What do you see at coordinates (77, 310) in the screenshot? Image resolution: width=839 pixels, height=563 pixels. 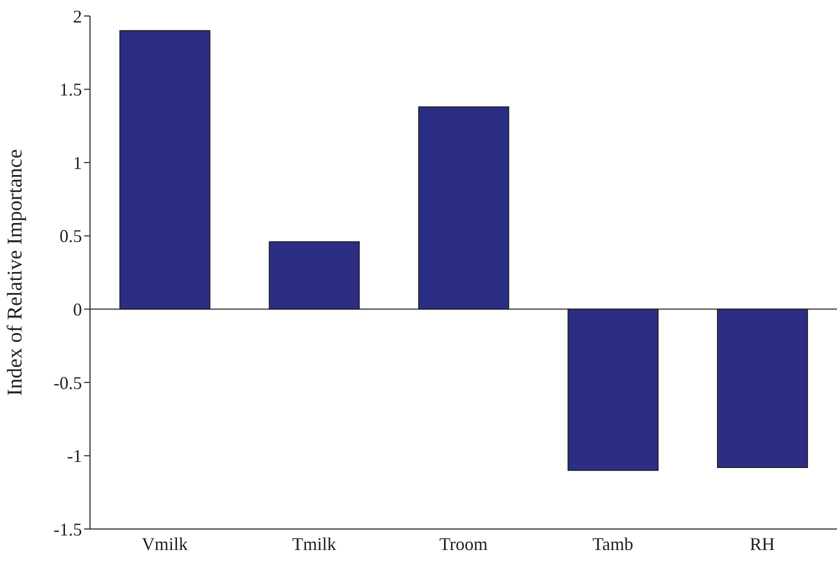 I see `y-tick-label: 0` at bounding box center [77, 310].